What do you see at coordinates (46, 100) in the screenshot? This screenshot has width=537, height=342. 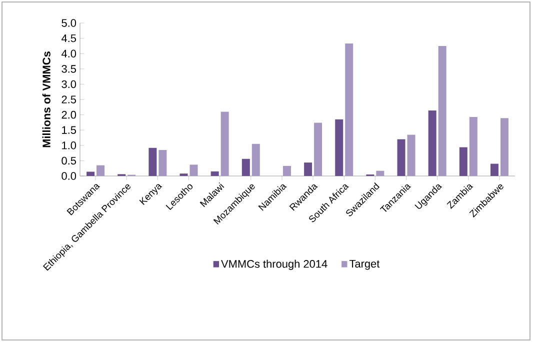 I see `y-axis-title: Millions of VMMCs` at bounding box center [46, 100].